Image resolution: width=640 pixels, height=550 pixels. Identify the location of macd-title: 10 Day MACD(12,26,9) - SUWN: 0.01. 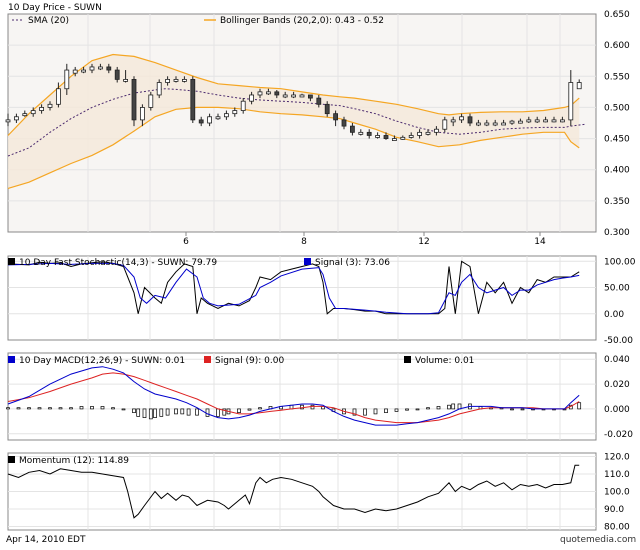
(102, 361).